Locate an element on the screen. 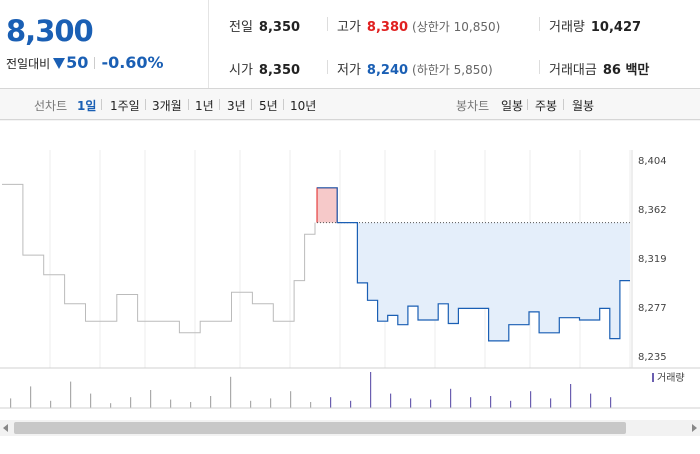  volume-legend-swatch is located at coordinates (653, 377).